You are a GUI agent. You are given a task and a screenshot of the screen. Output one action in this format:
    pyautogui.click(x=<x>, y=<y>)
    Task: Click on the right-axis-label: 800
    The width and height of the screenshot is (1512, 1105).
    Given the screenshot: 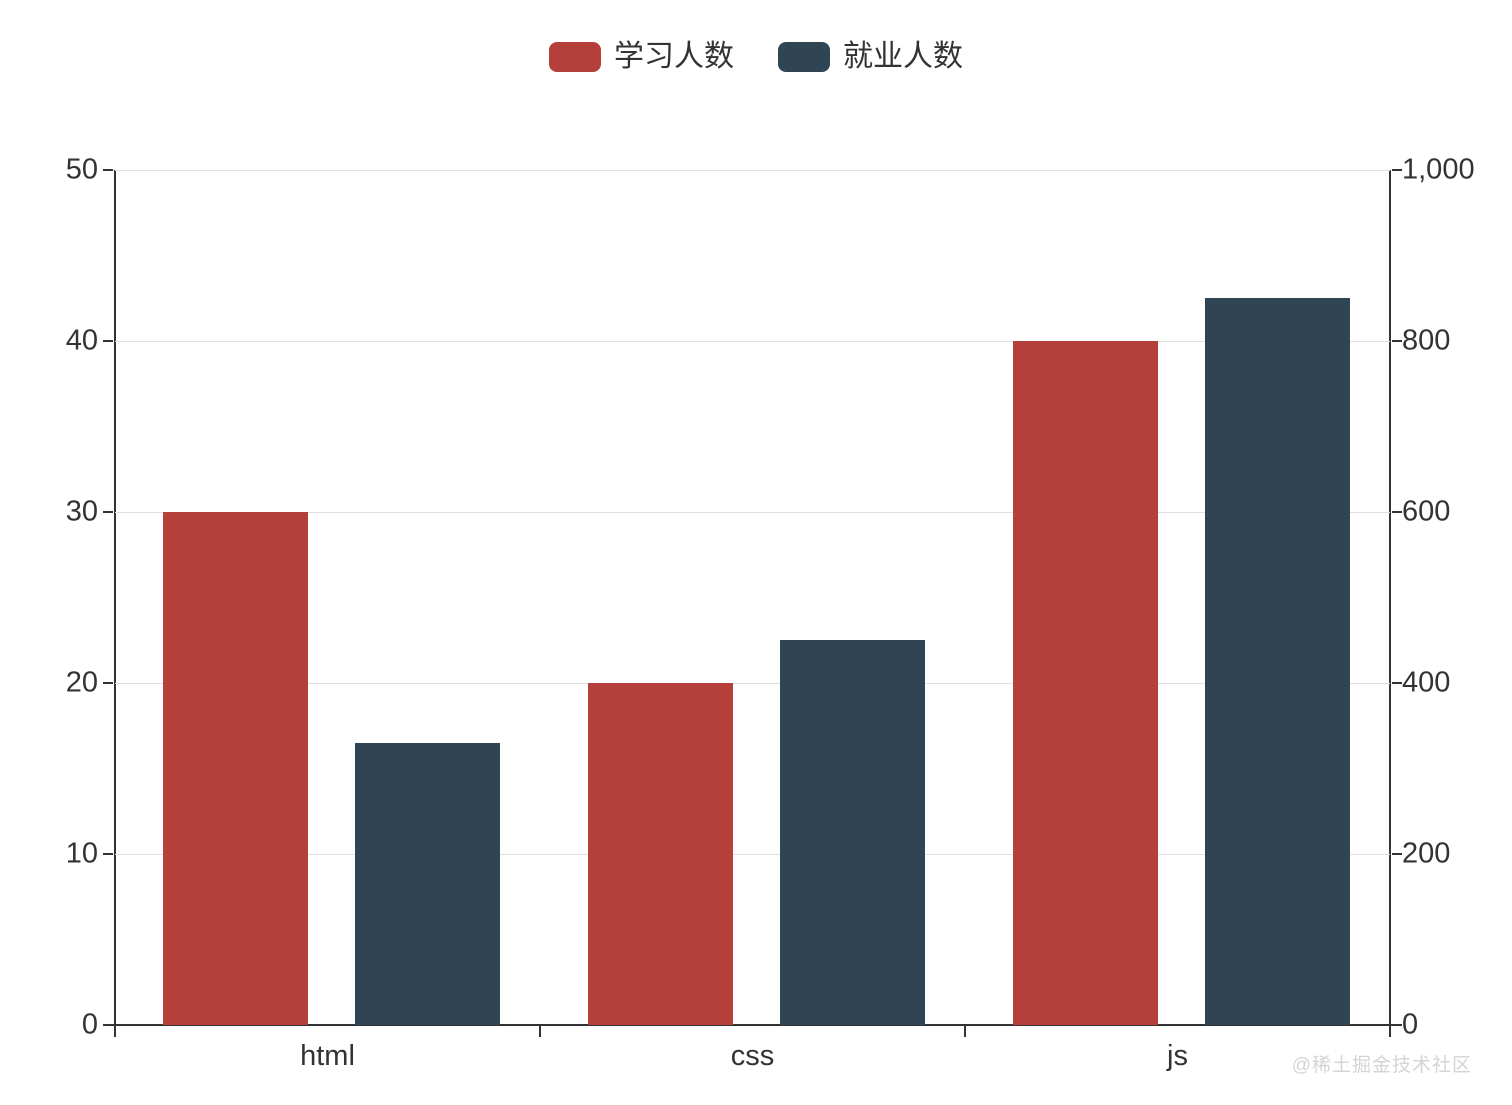 What is the action you would take?
    pyautogui.click(x=1426, y=340)
    